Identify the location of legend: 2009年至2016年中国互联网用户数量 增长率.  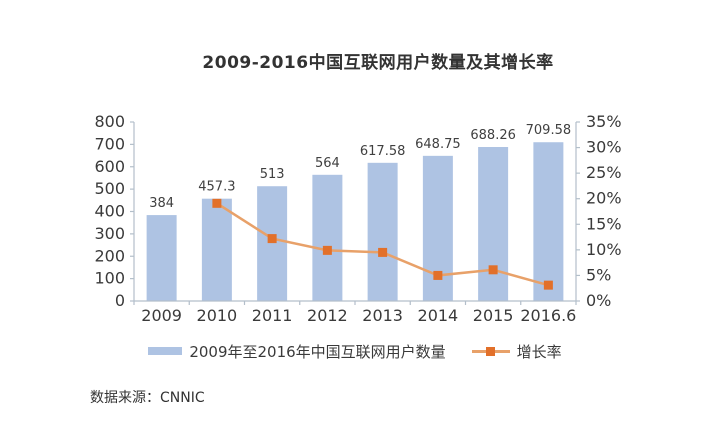
(355, 351).